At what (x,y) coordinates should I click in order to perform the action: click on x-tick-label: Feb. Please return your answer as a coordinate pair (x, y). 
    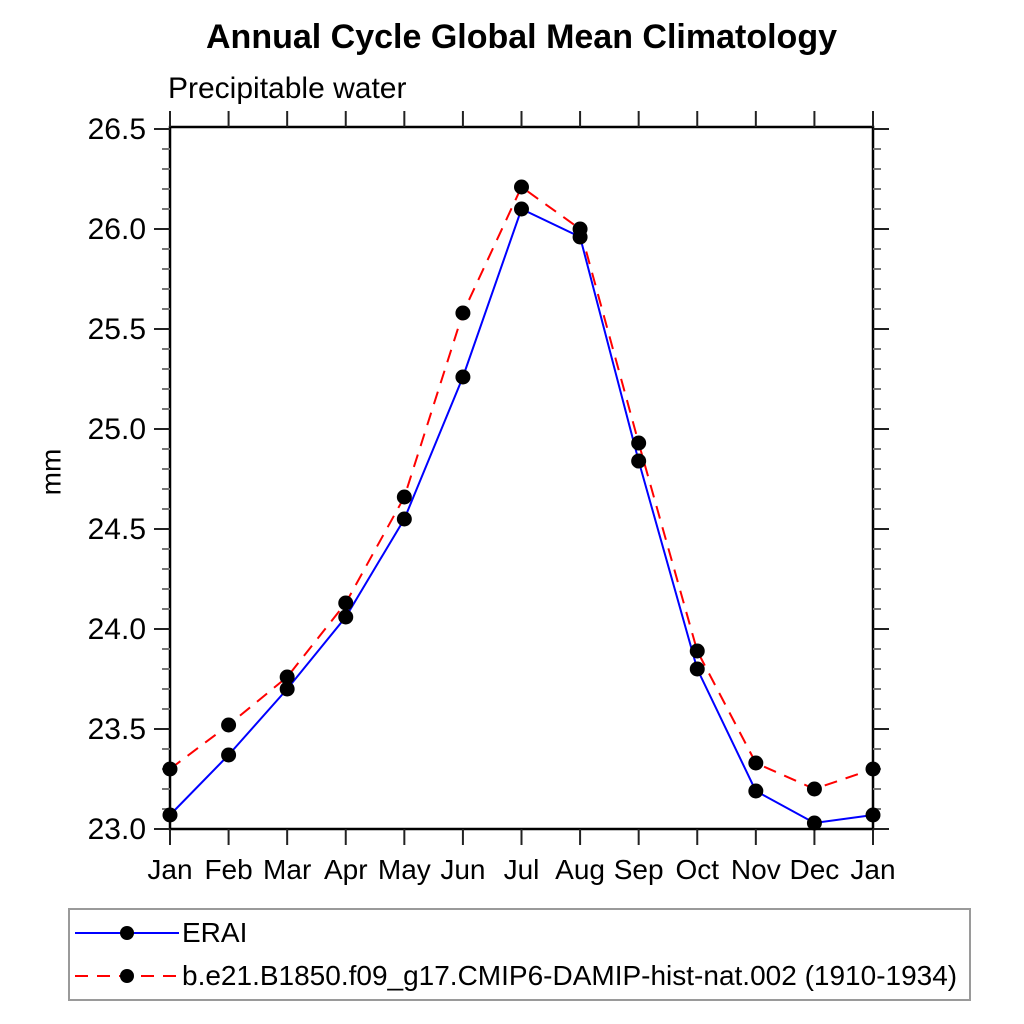
    Looking at the image, I should click on (228, 869).